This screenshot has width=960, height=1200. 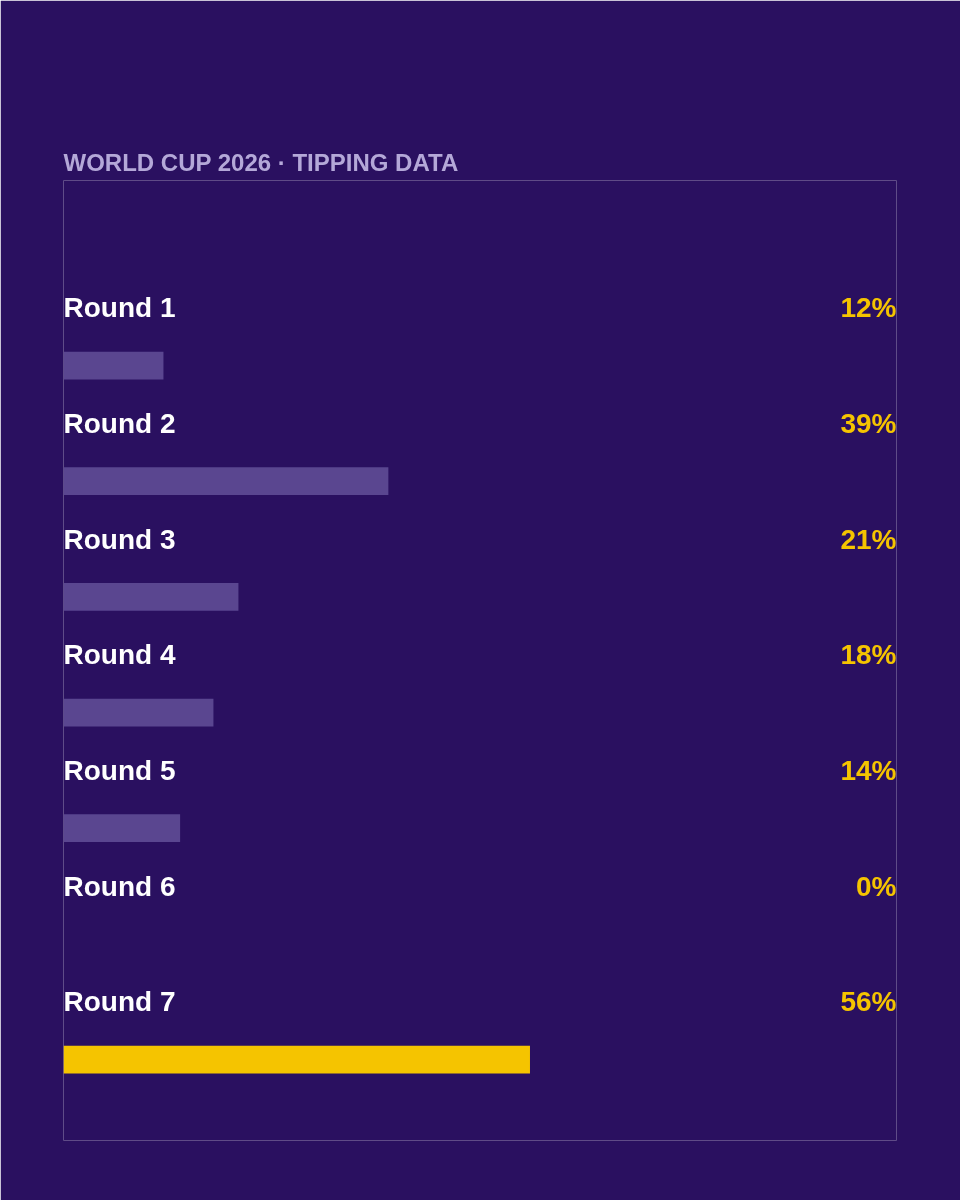 What do you see at coordinates (119, 308) in the screenshot?
I see `y-tick-label: Round 1` at bounding box center [119, 308].